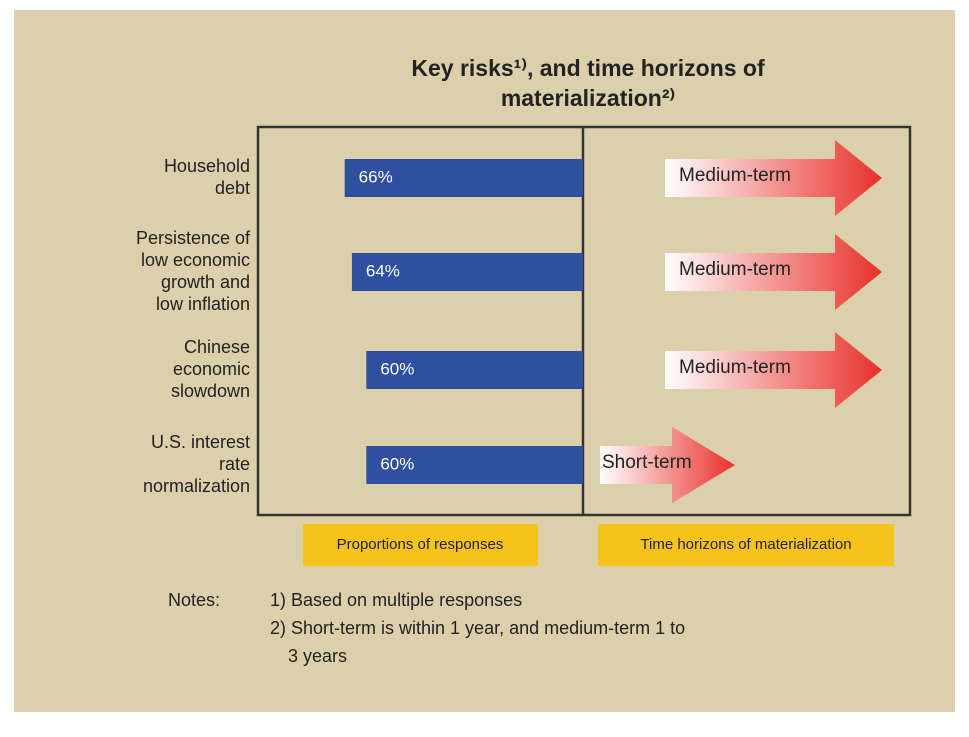 This screenshot has width=969, height=737. Describe the element at coordinates (217, 347) in the screenshot. I see `category-label: Chinese` at that location.